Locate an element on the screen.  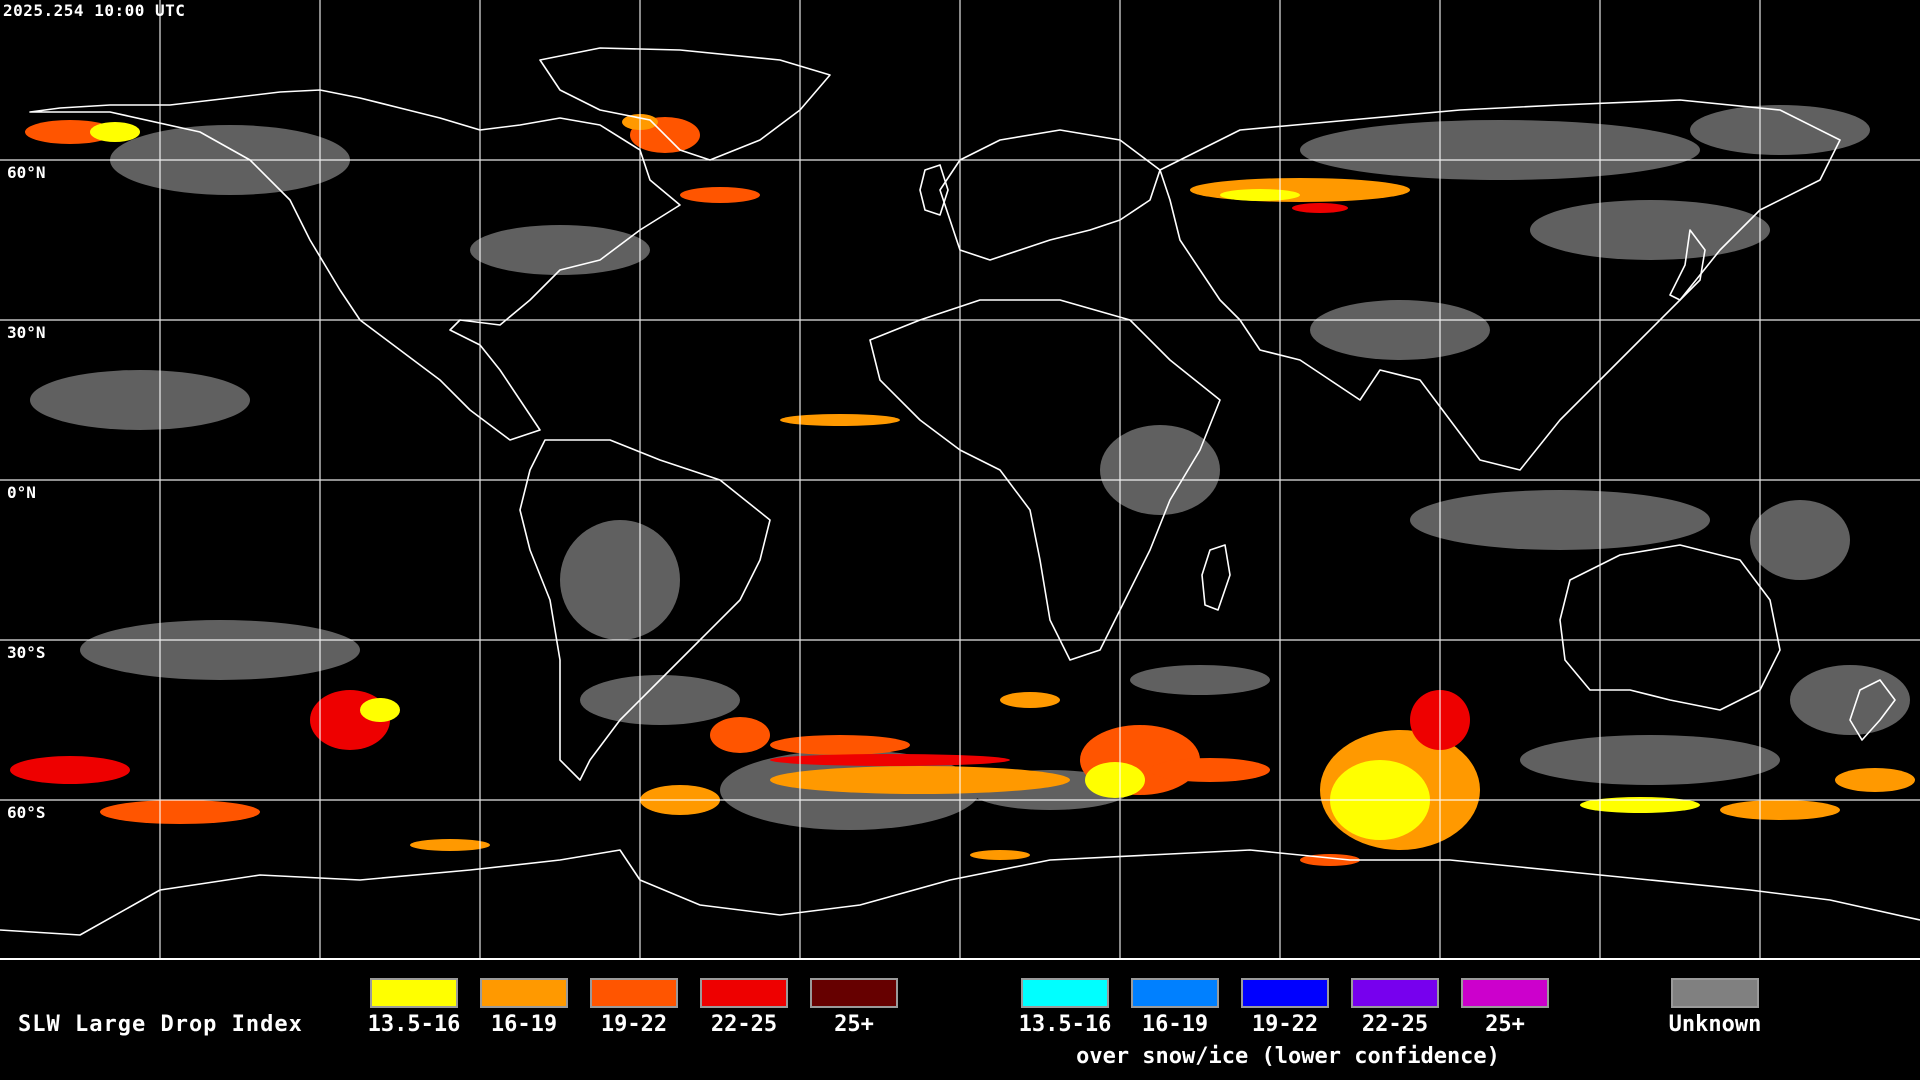
legend-item-liquid-3: 19-22 is located at coordinates (634, 1008).